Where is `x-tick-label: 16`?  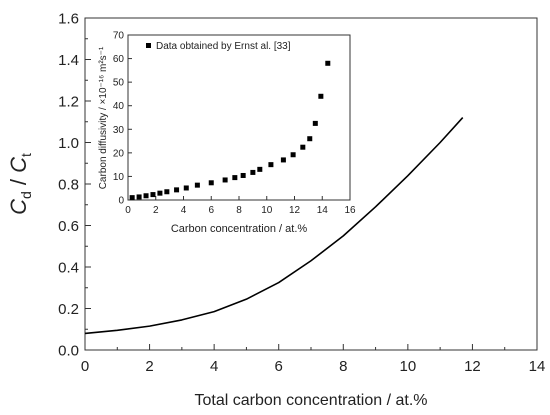 x-tick-label: 16 is located at coordinates (350, 210).